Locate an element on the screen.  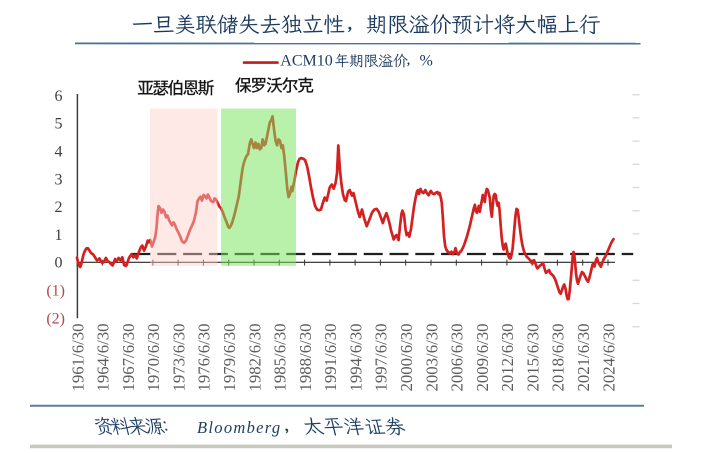
svg-text: 2015/6/30 is located at coordinates (532, 357).